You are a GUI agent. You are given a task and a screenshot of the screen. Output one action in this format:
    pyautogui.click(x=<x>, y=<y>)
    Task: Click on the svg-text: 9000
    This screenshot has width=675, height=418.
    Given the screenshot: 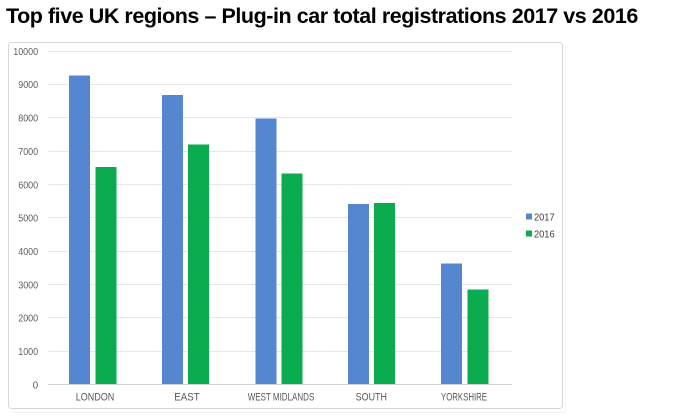 What is the action you would take?
    pyautogui.click(x=28, y=85)
    